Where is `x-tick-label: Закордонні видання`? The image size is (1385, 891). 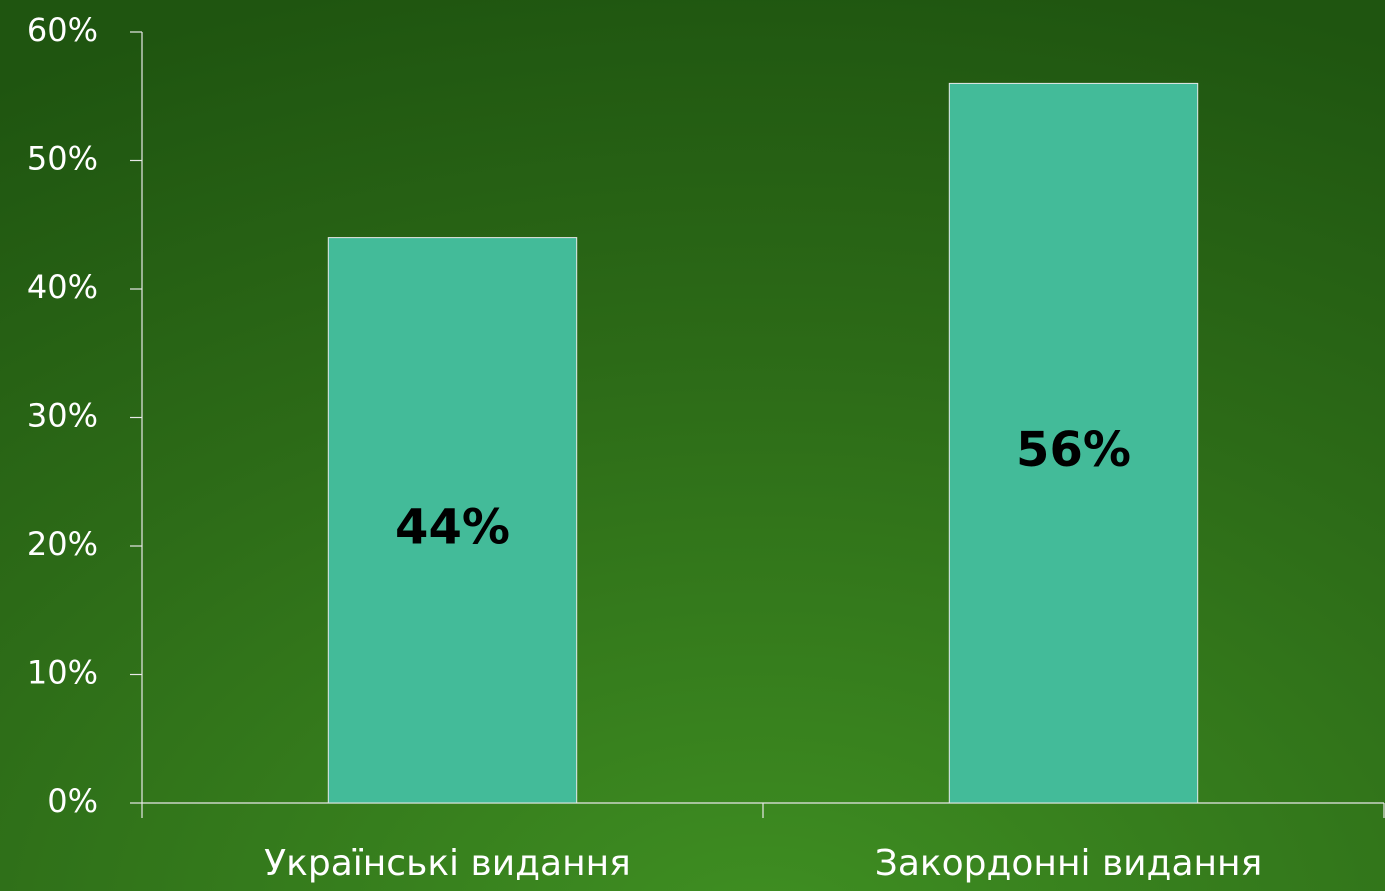
x-tick-label: Закордонні видання is located at coordinates (1069, 863).